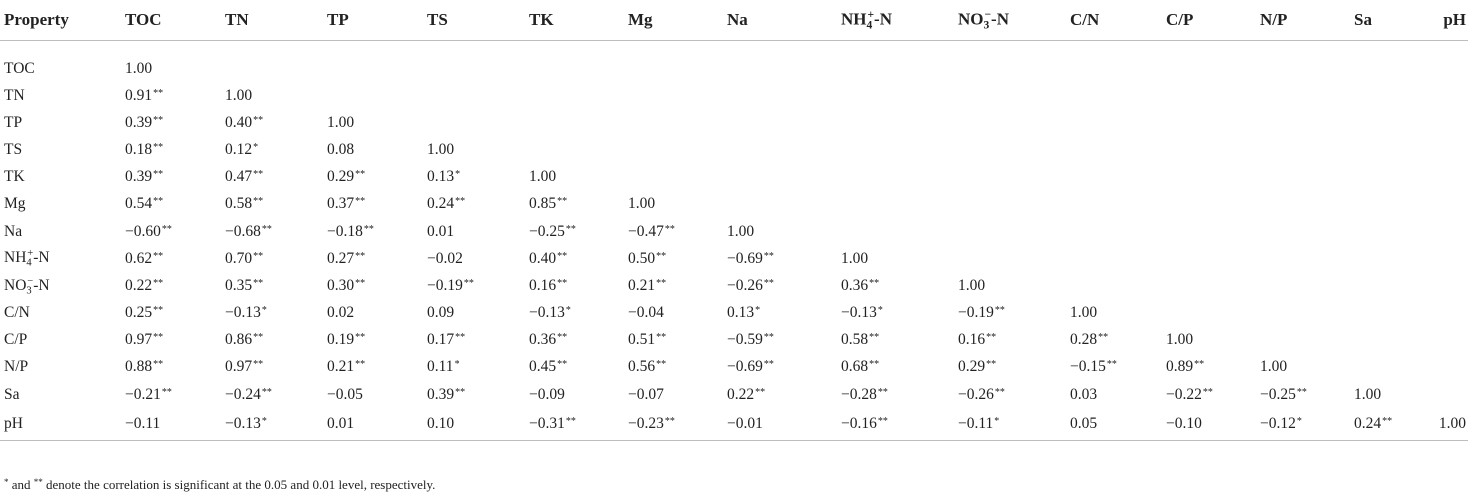  I want to click on table-cell: −0.11*, so click(1010, 425).